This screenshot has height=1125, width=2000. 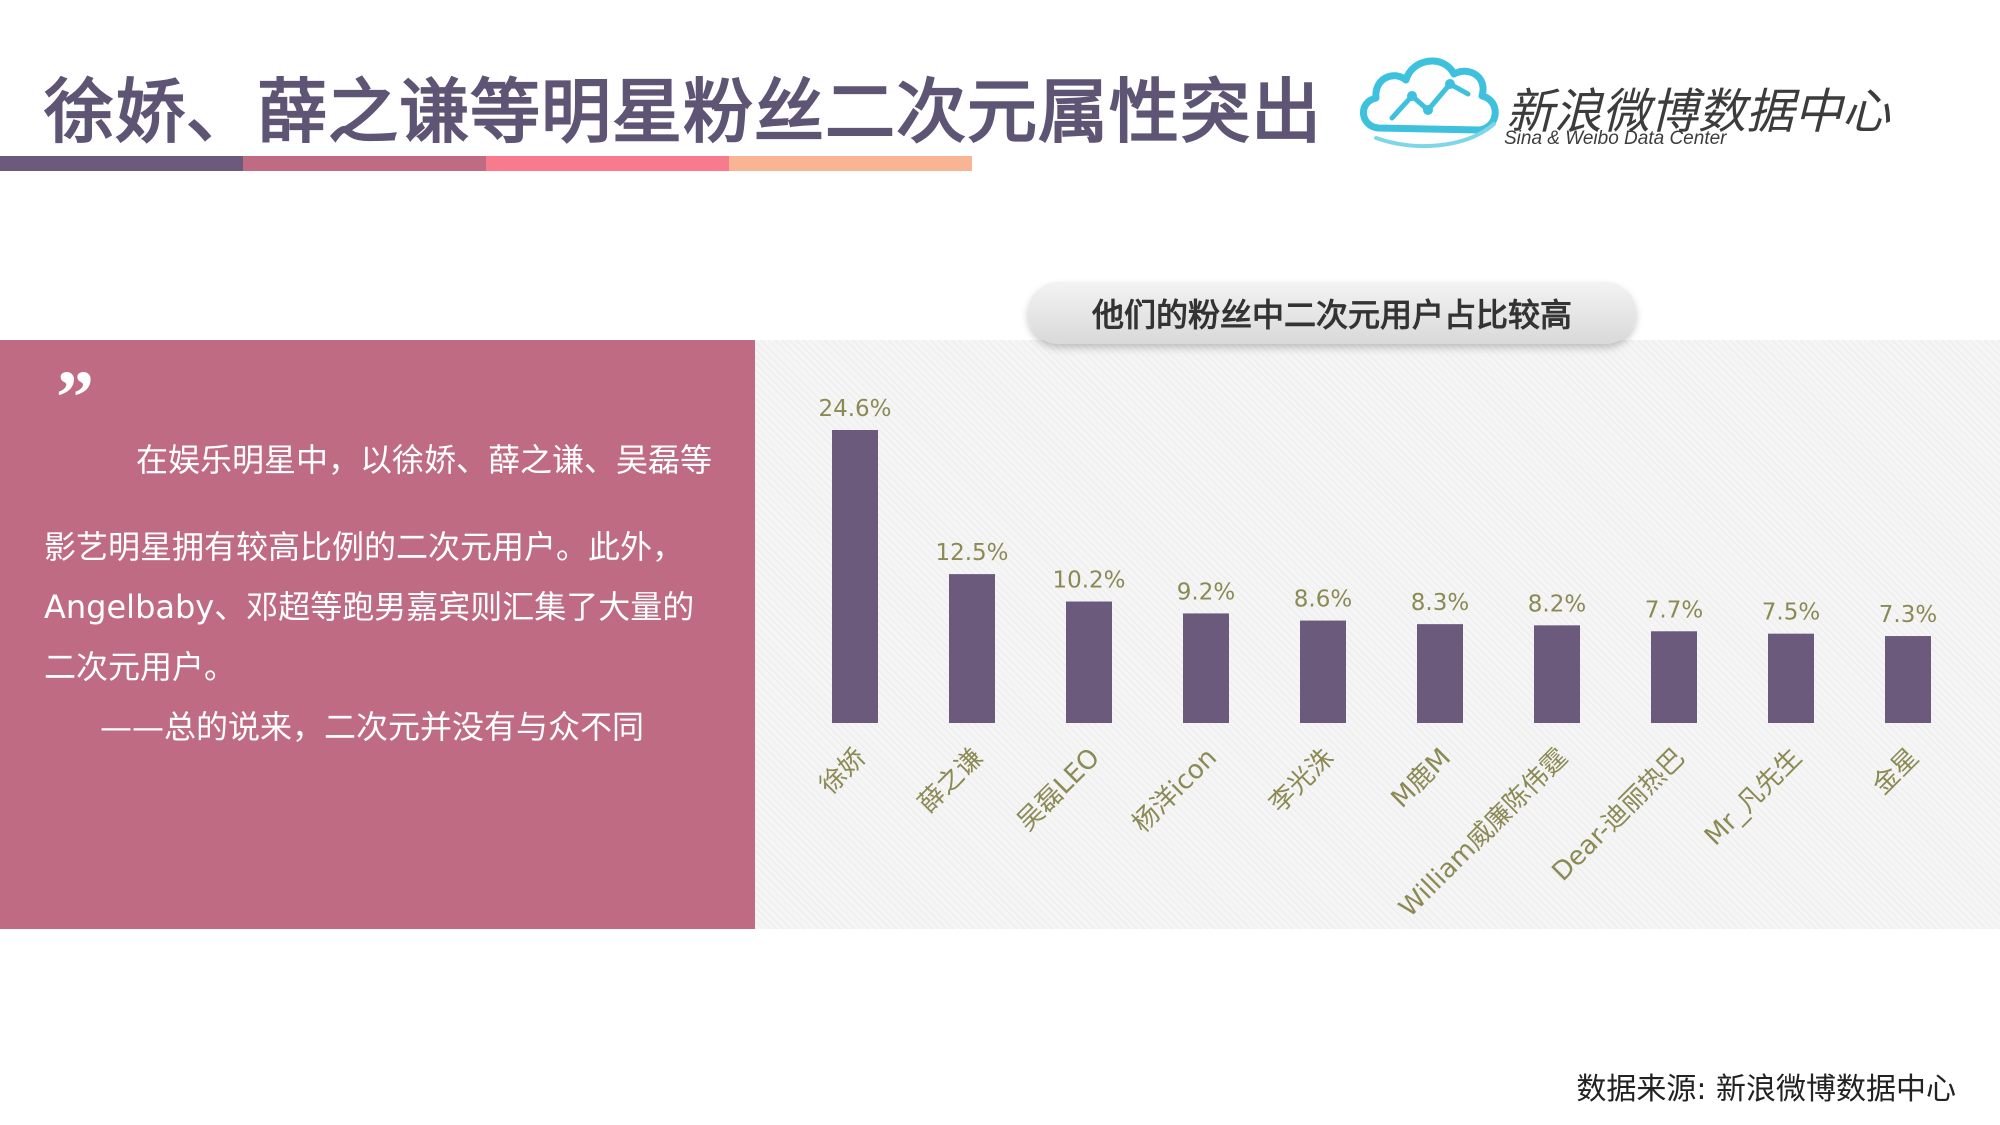 I want to click on category-tick-label: 杨洋icon, so click(x=1175, y=791).